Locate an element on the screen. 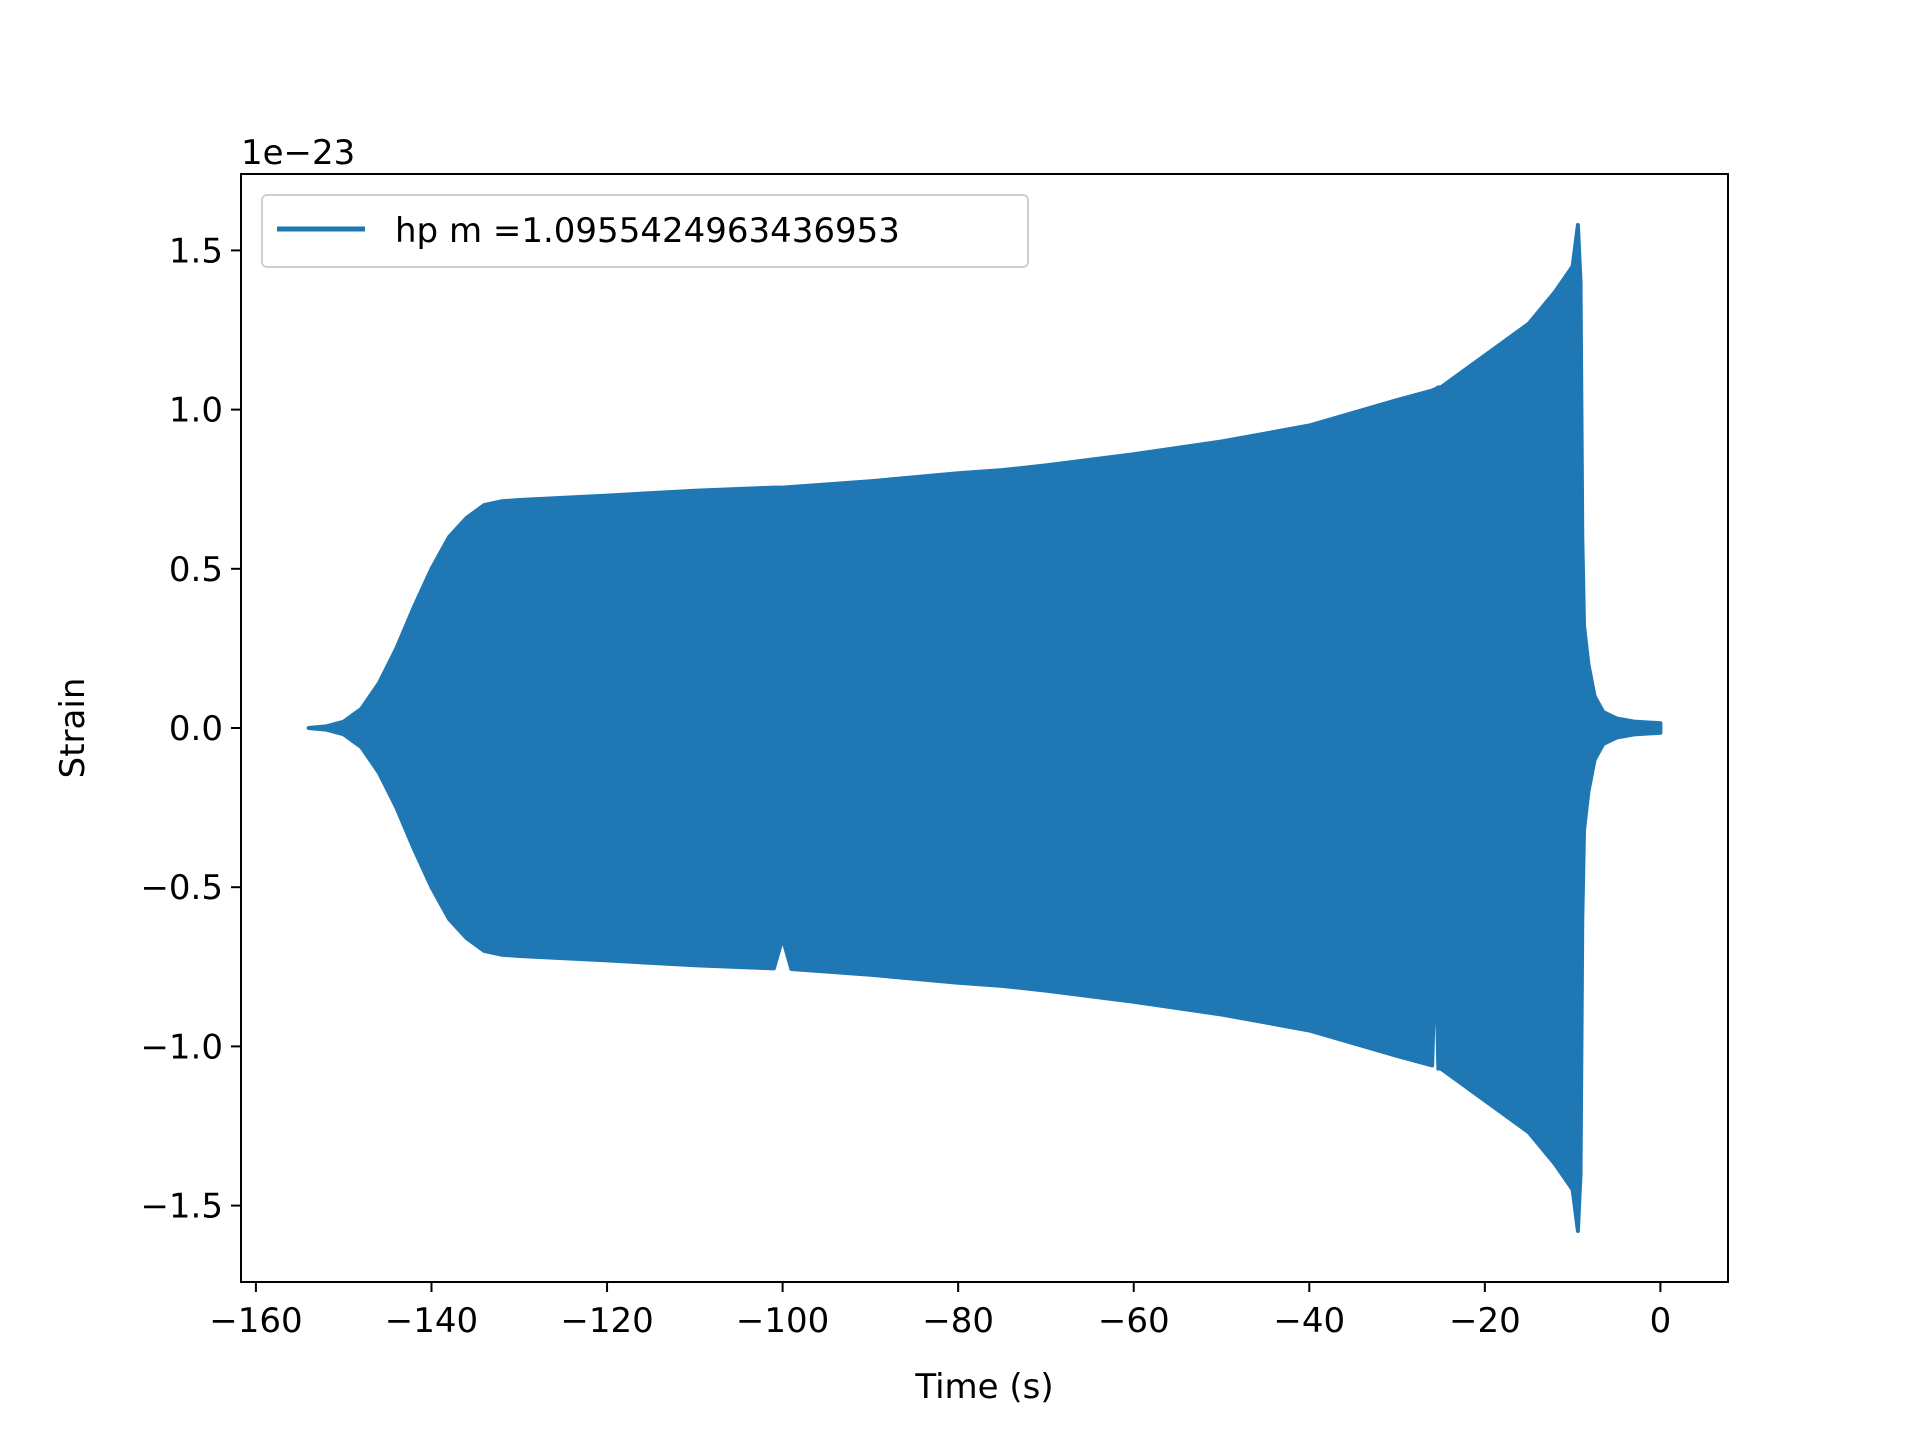  y-tick-label: 0.0 is located at coordinates (196, 729).